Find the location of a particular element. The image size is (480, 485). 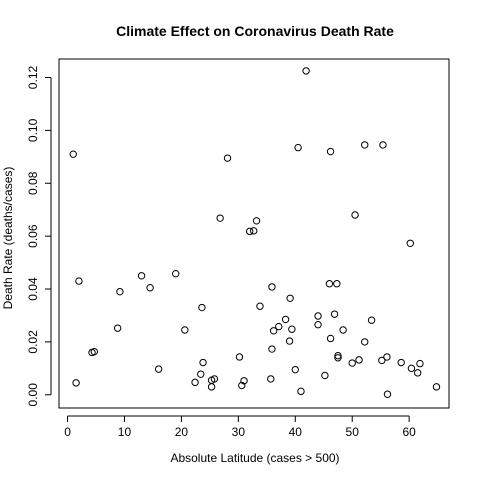

x-axis-label: Absolute Latitude (cases > 500) is located at coordinates (254, 458).